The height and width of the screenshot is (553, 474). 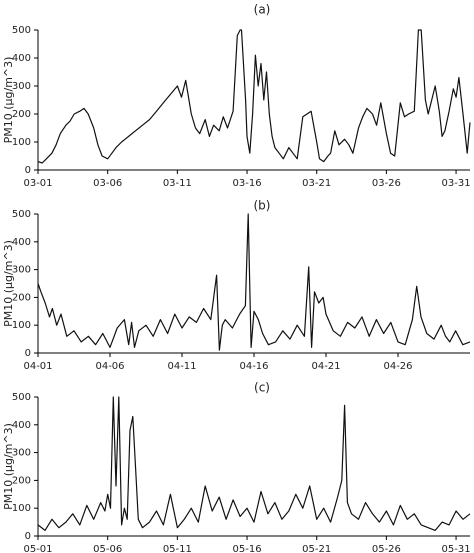 I want to click on chart-3-y-tick-label: 300, so click(x=21, y=453).